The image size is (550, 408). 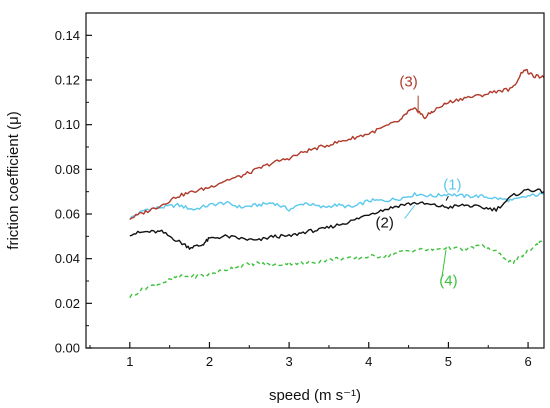 I want to click on curve-label-2: (2), so click(x=385, y=222).